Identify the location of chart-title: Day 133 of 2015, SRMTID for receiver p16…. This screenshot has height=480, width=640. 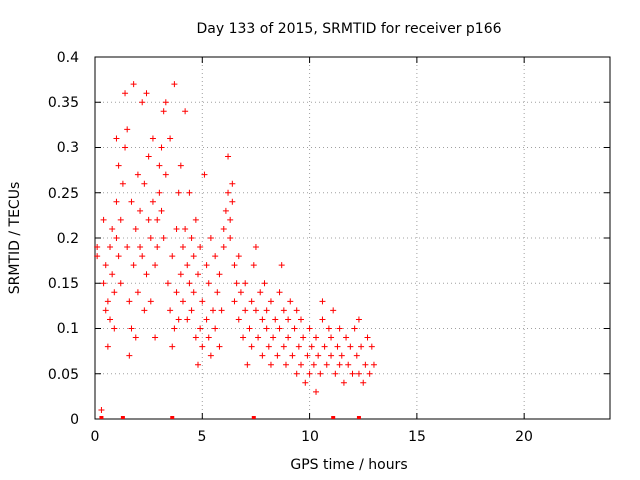
(348, 29).